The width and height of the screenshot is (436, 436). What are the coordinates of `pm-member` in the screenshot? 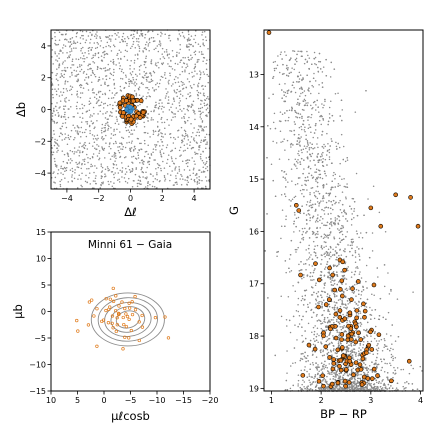 It's located at (119, 314).